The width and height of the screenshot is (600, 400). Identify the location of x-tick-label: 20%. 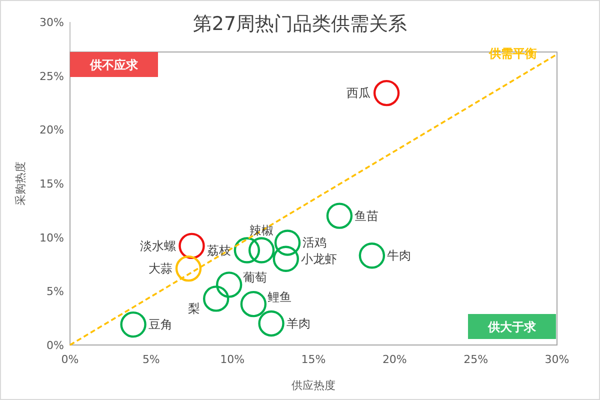
(394, 359).